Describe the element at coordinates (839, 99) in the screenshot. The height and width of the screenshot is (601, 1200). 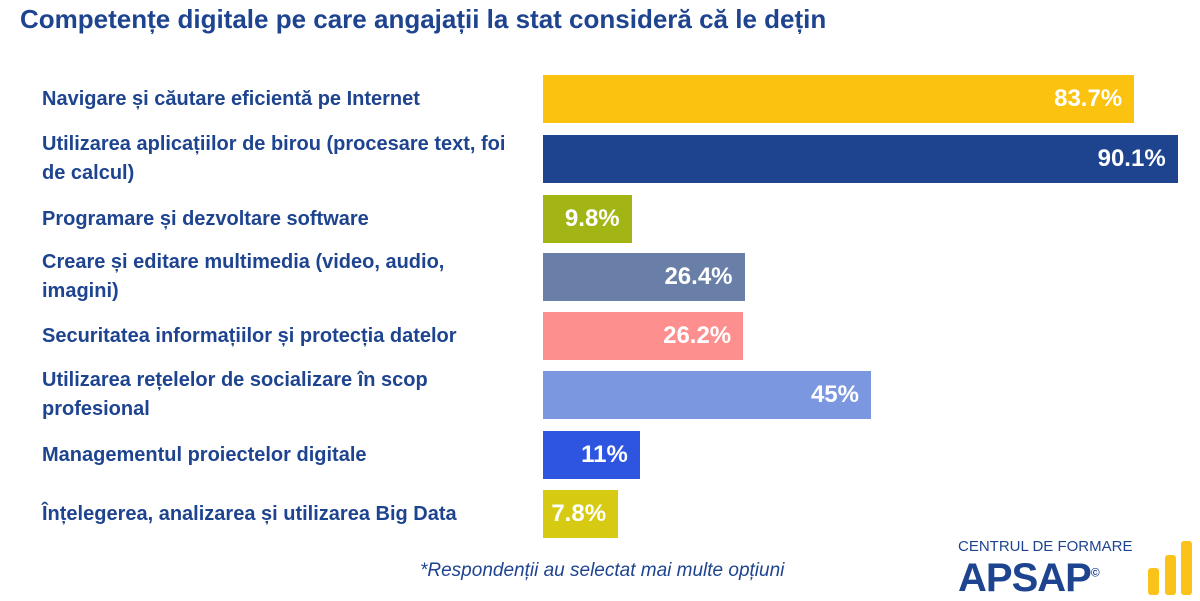
I see `bar: 83.7%` at that location.